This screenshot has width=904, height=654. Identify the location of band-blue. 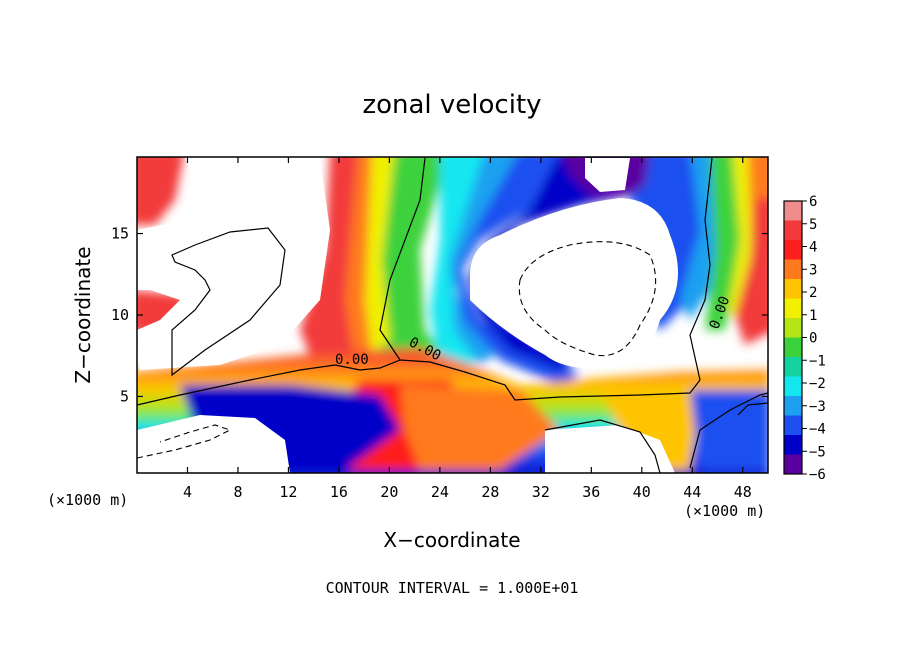
(522, 271).